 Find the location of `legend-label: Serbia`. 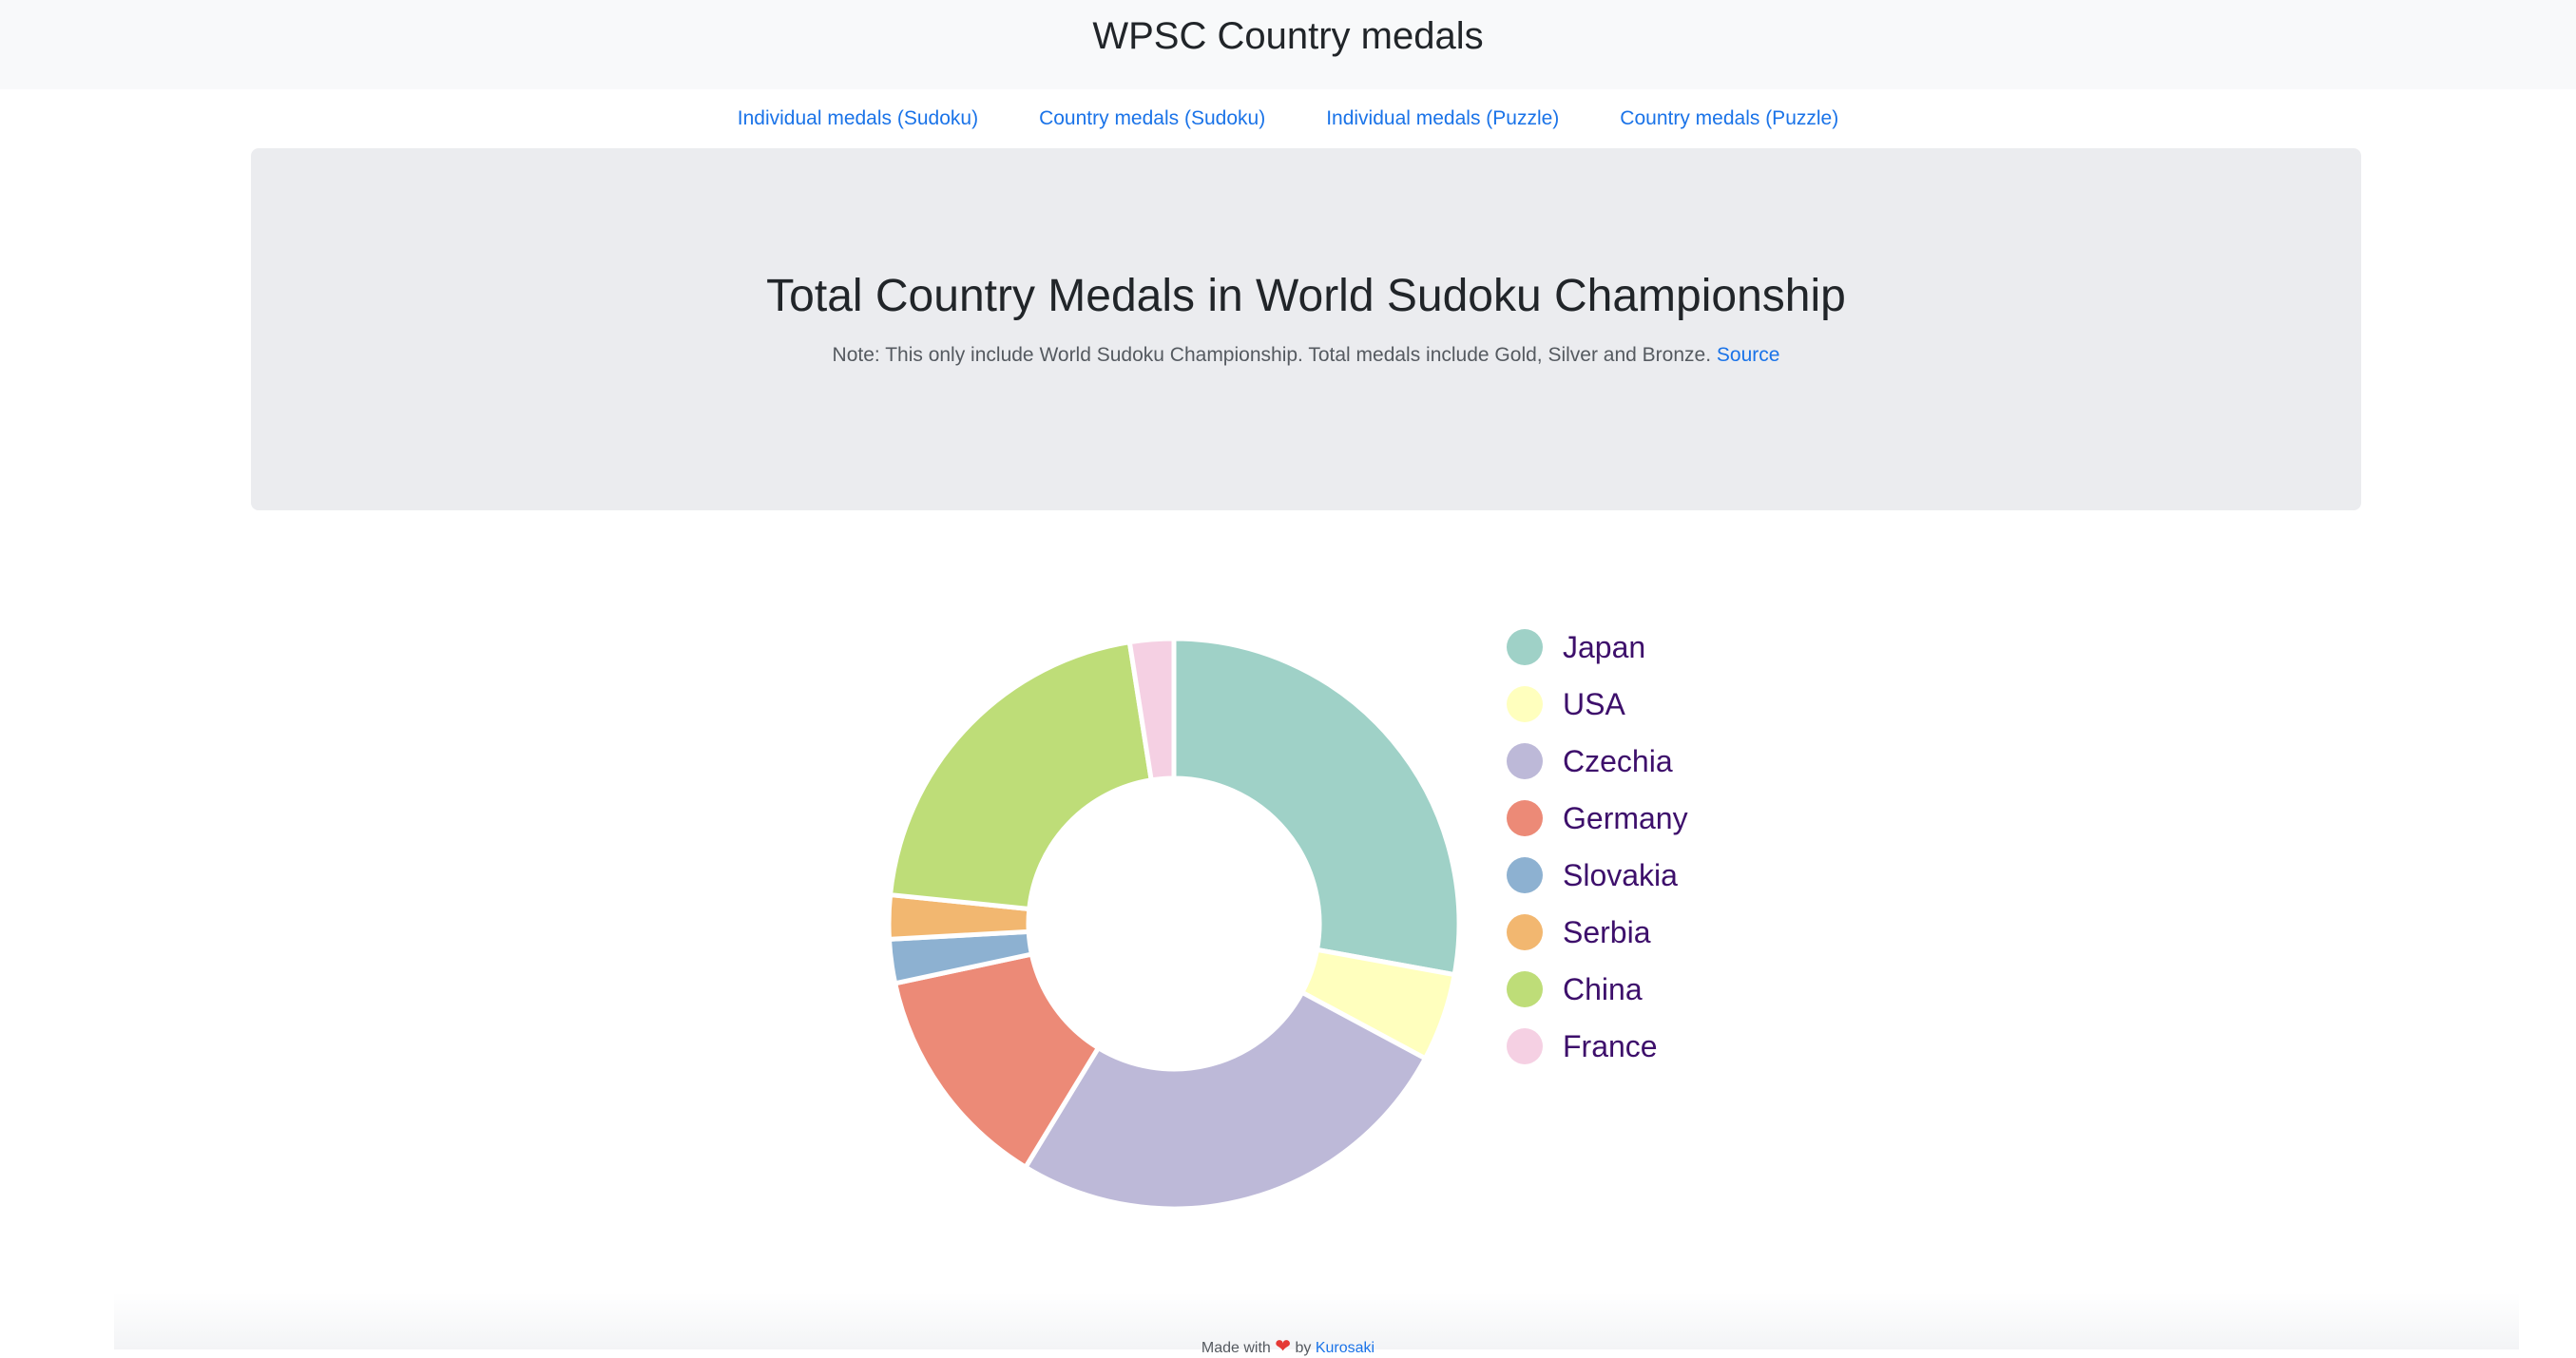

legend-label: Serbia is located at coordinates (1607, 932).